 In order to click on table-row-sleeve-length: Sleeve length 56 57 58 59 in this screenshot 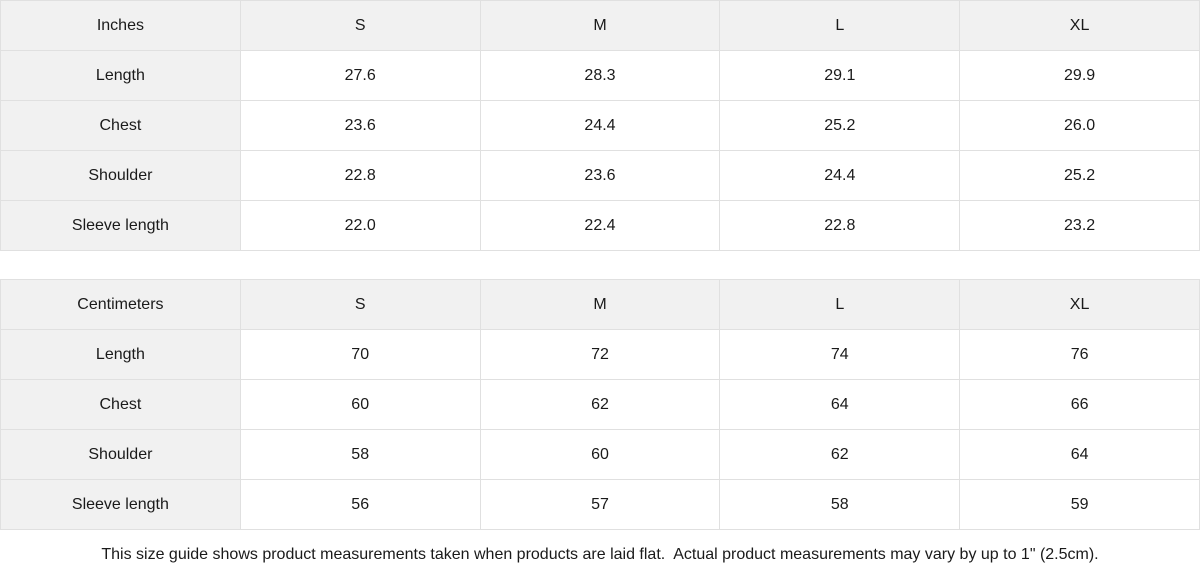, I will do `click(600, 504)`.